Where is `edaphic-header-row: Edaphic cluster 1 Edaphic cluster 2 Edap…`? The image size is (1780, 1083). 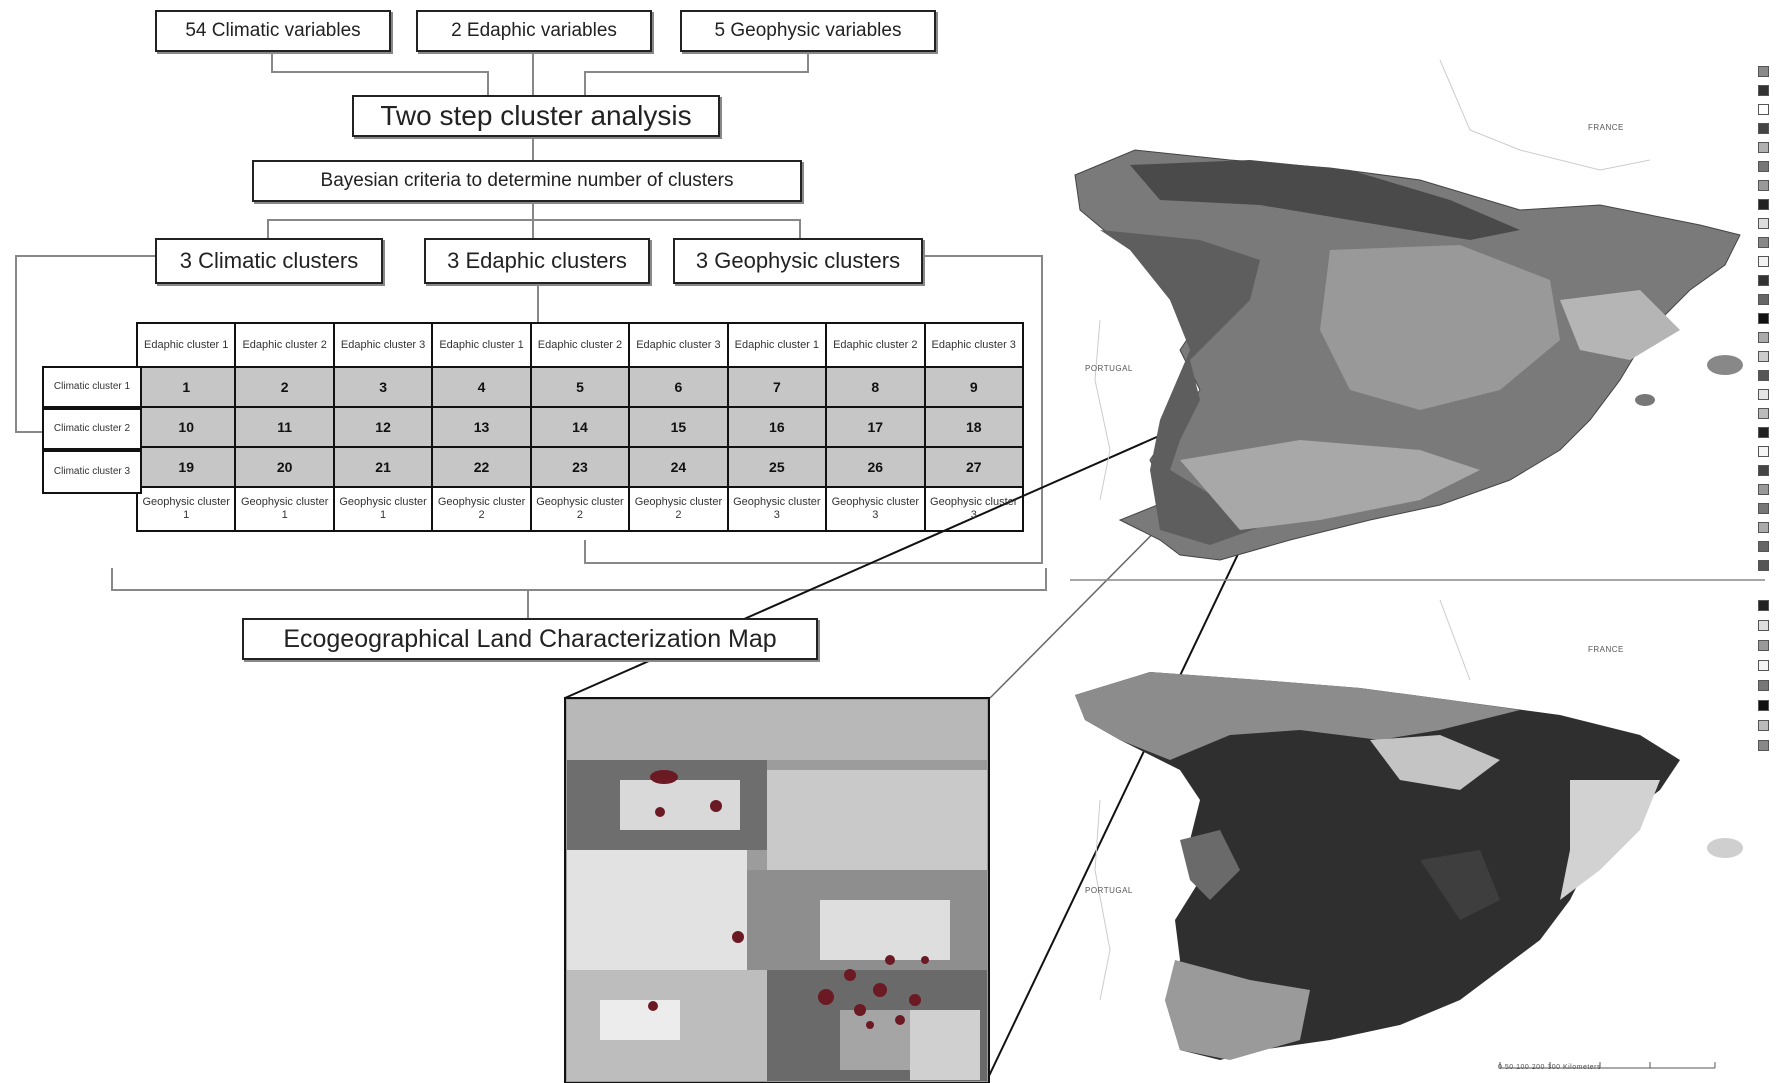 edaphic-header-row: Edaphic cluster 1 Edaphic cluster 2 Edap… is located at coordinates (580, 345).